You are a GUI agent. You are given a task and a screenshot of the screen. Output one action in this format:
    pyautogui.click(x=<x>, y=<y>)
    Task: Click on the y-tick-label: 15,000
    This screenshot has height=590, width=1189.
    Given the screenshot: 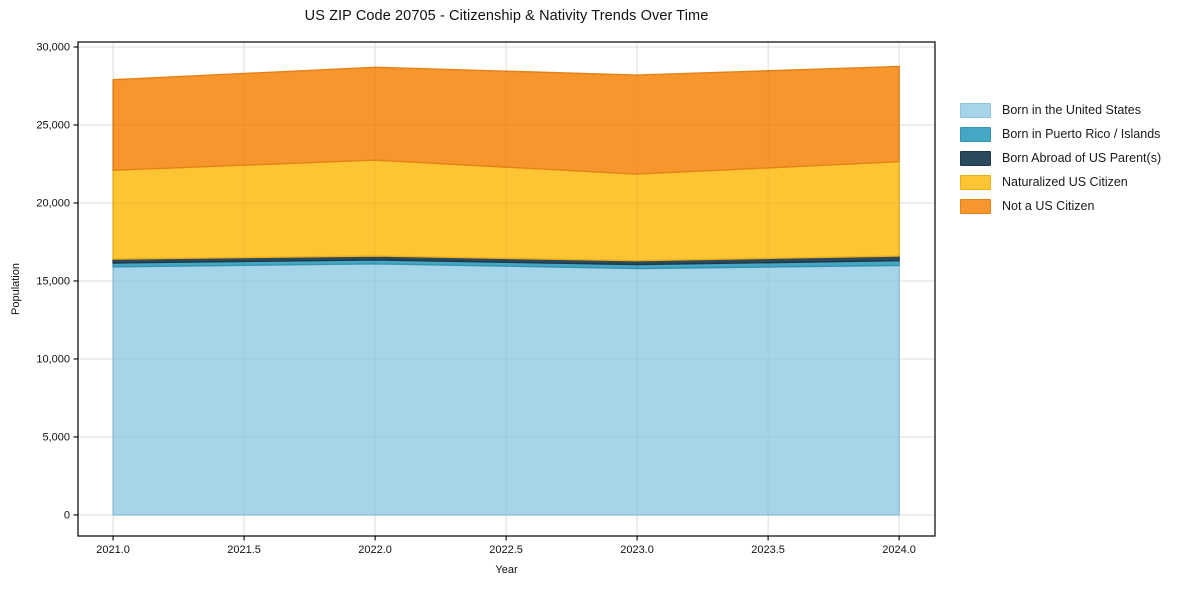 What is the action you would take?
    pyautogui.click(x=53, y=281)
    